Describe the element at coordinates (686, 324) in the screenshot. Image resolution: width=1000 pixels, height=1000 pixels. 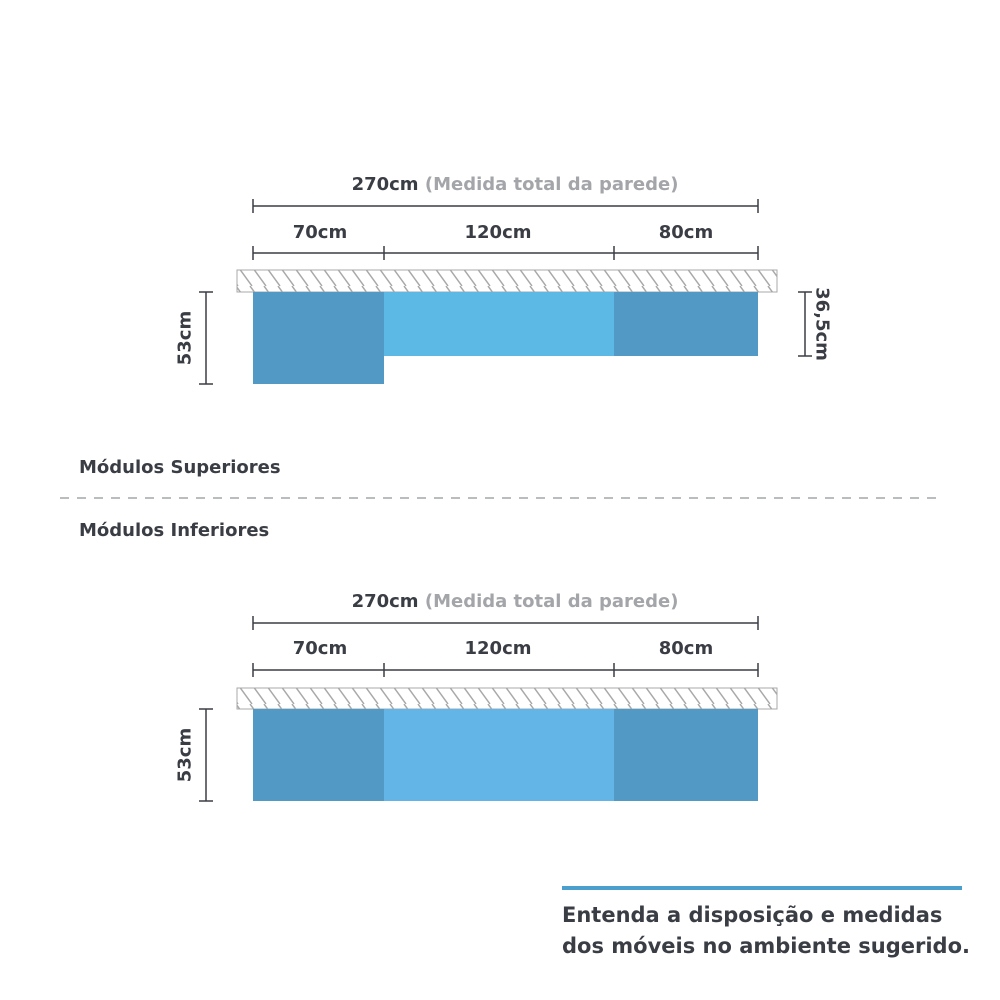
I see `upper-module-right` at that location.